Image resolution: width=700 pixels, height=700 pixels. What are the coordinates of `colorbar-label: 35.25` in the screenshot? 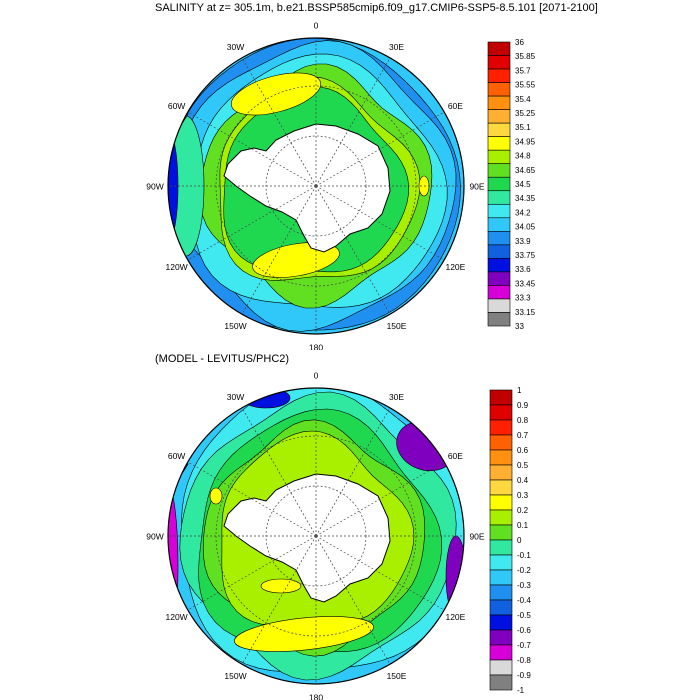 It's located at (525, 113).